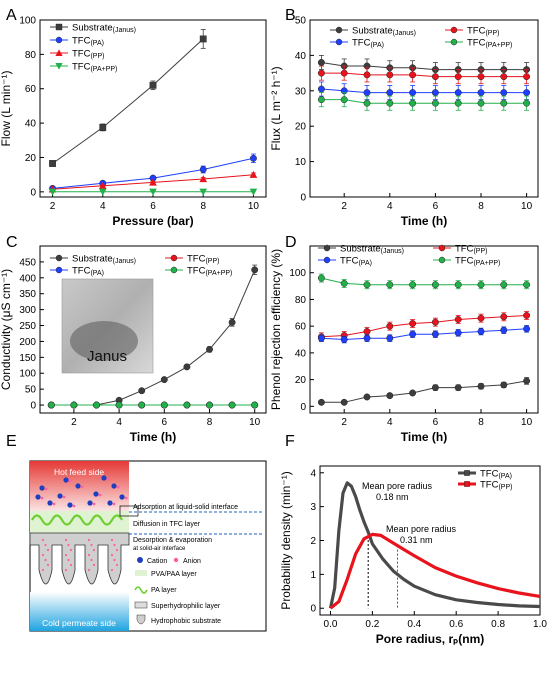 This screenshot has width=554, height=679. Describe the element at coordinates (186, 621) in the screenshot. I see `legend-hydrophobic: Hydrophobic substrate` at that location.